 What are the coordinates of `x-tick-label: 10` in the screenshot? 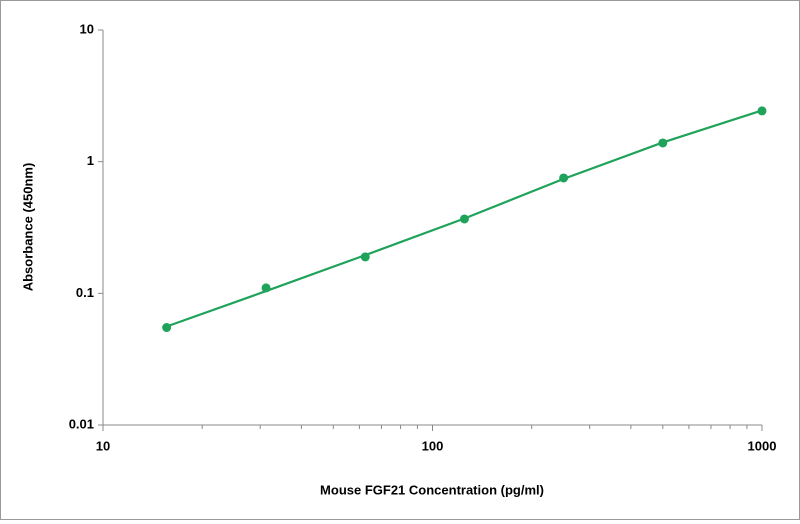 It's located at (103, 445).